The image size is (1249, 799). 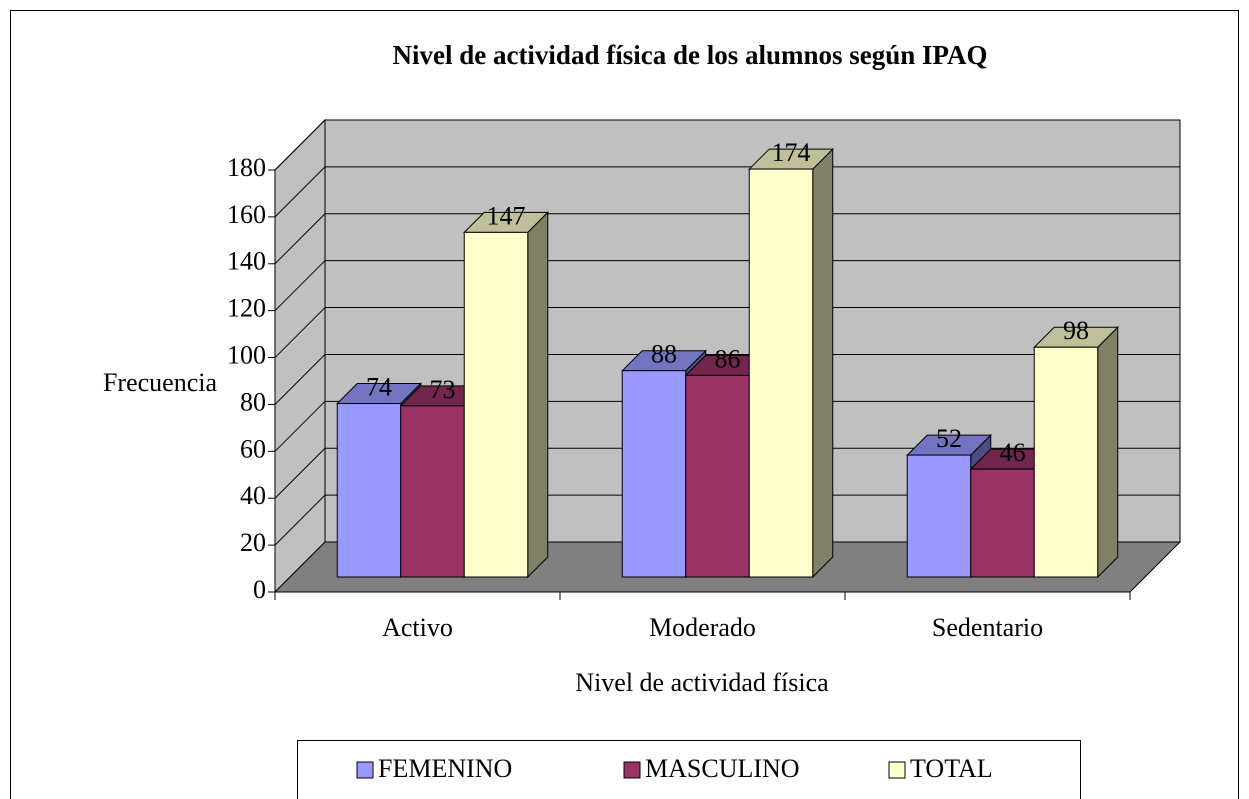 What do you see at coordinates (160, 382) in the screenshot?
I see `y-axis-title: Frecuencia` at bounding box center [160, 382].